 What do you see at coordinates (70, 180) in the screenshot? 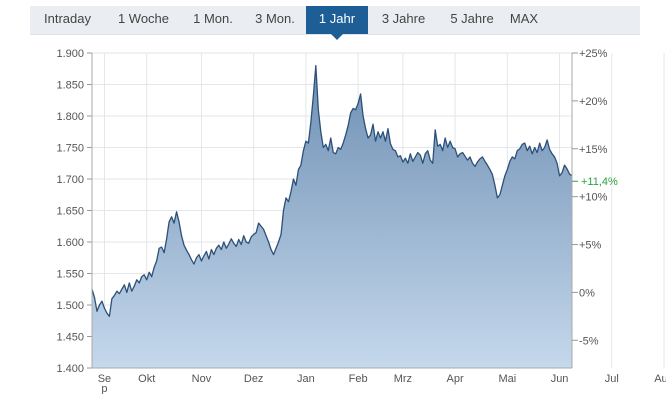
I see `y-tick-label: 1.700` at bounding box center [70, 180].